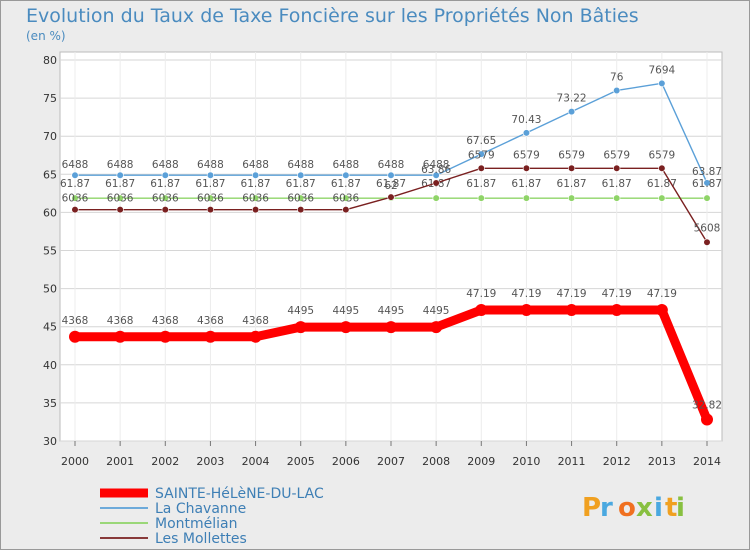 The height and width of the screenshot is (550, 750). Describe the element at coordinates (436, 461) in the screenshot. I see `x-tick-label: 2008` at that location.